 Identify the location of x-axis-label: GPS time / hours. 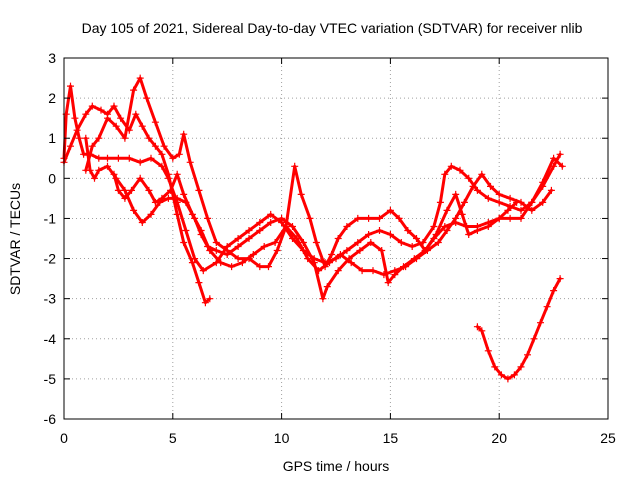
(336, 466).